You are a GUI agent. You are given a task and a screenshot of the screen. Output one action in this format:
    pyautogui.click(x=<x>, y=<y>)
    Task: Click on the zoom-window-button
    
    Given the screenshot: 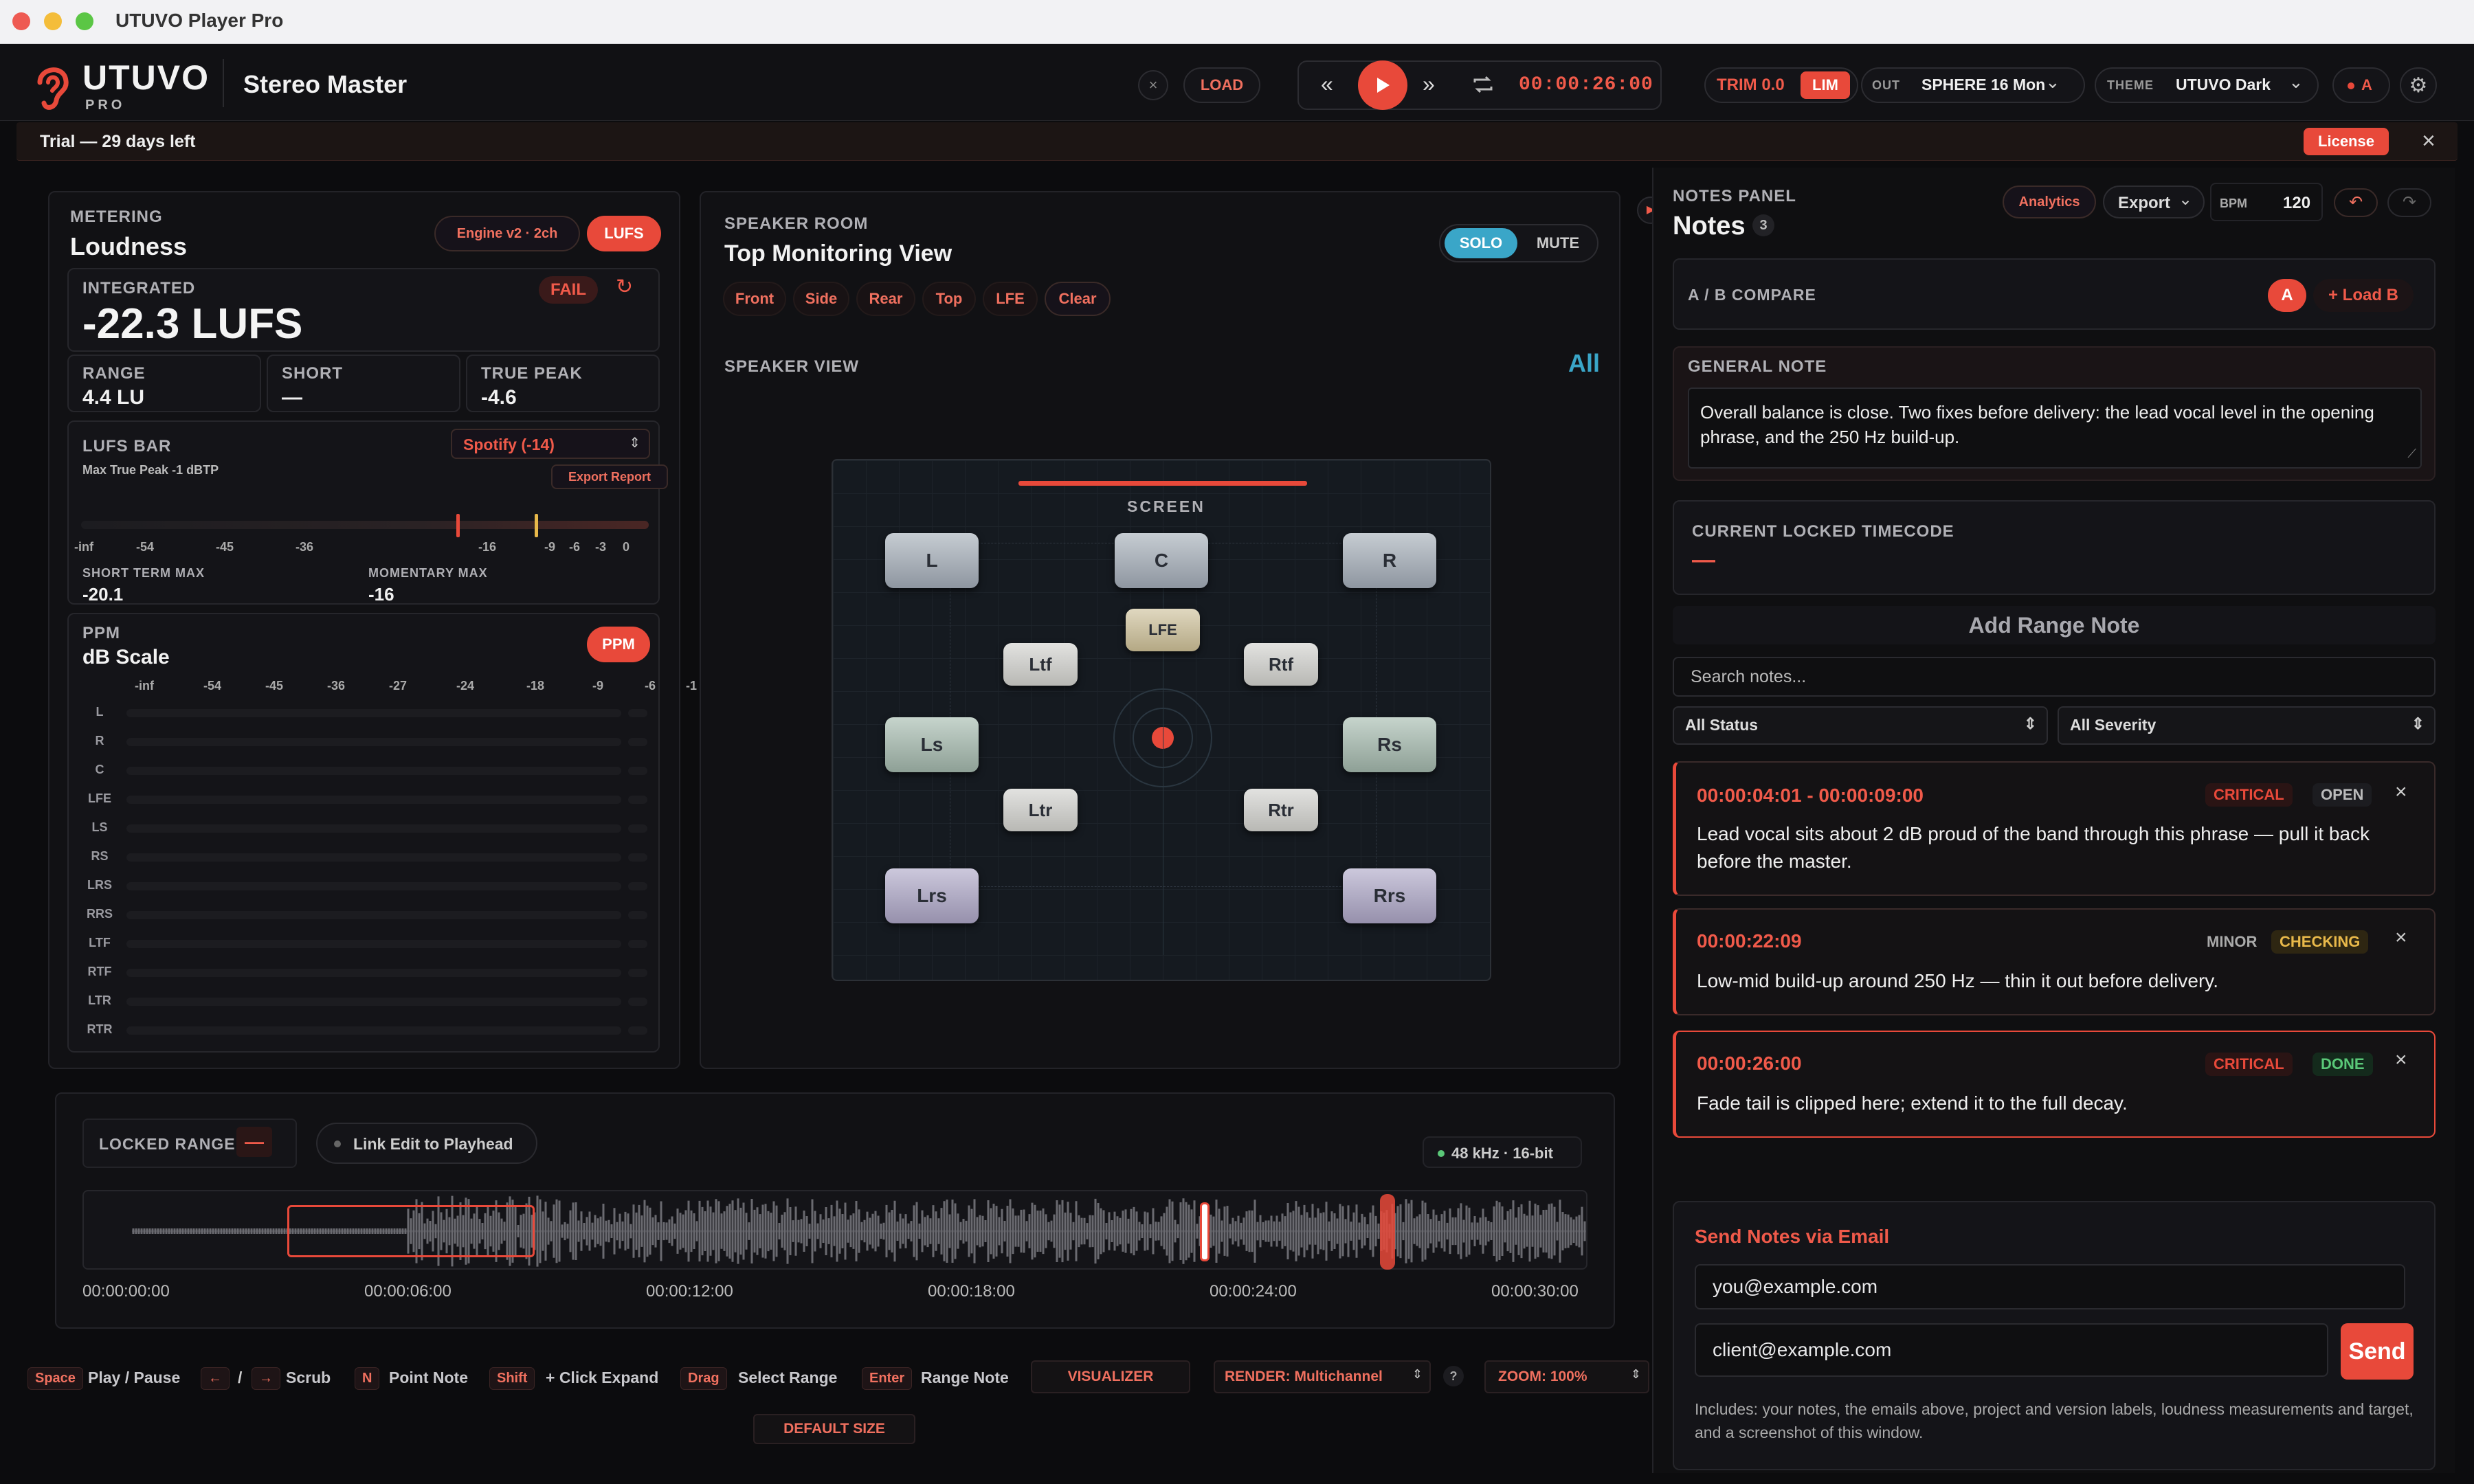 What is the action you would take?
    pyautogui.click(x=84, y=21)
    